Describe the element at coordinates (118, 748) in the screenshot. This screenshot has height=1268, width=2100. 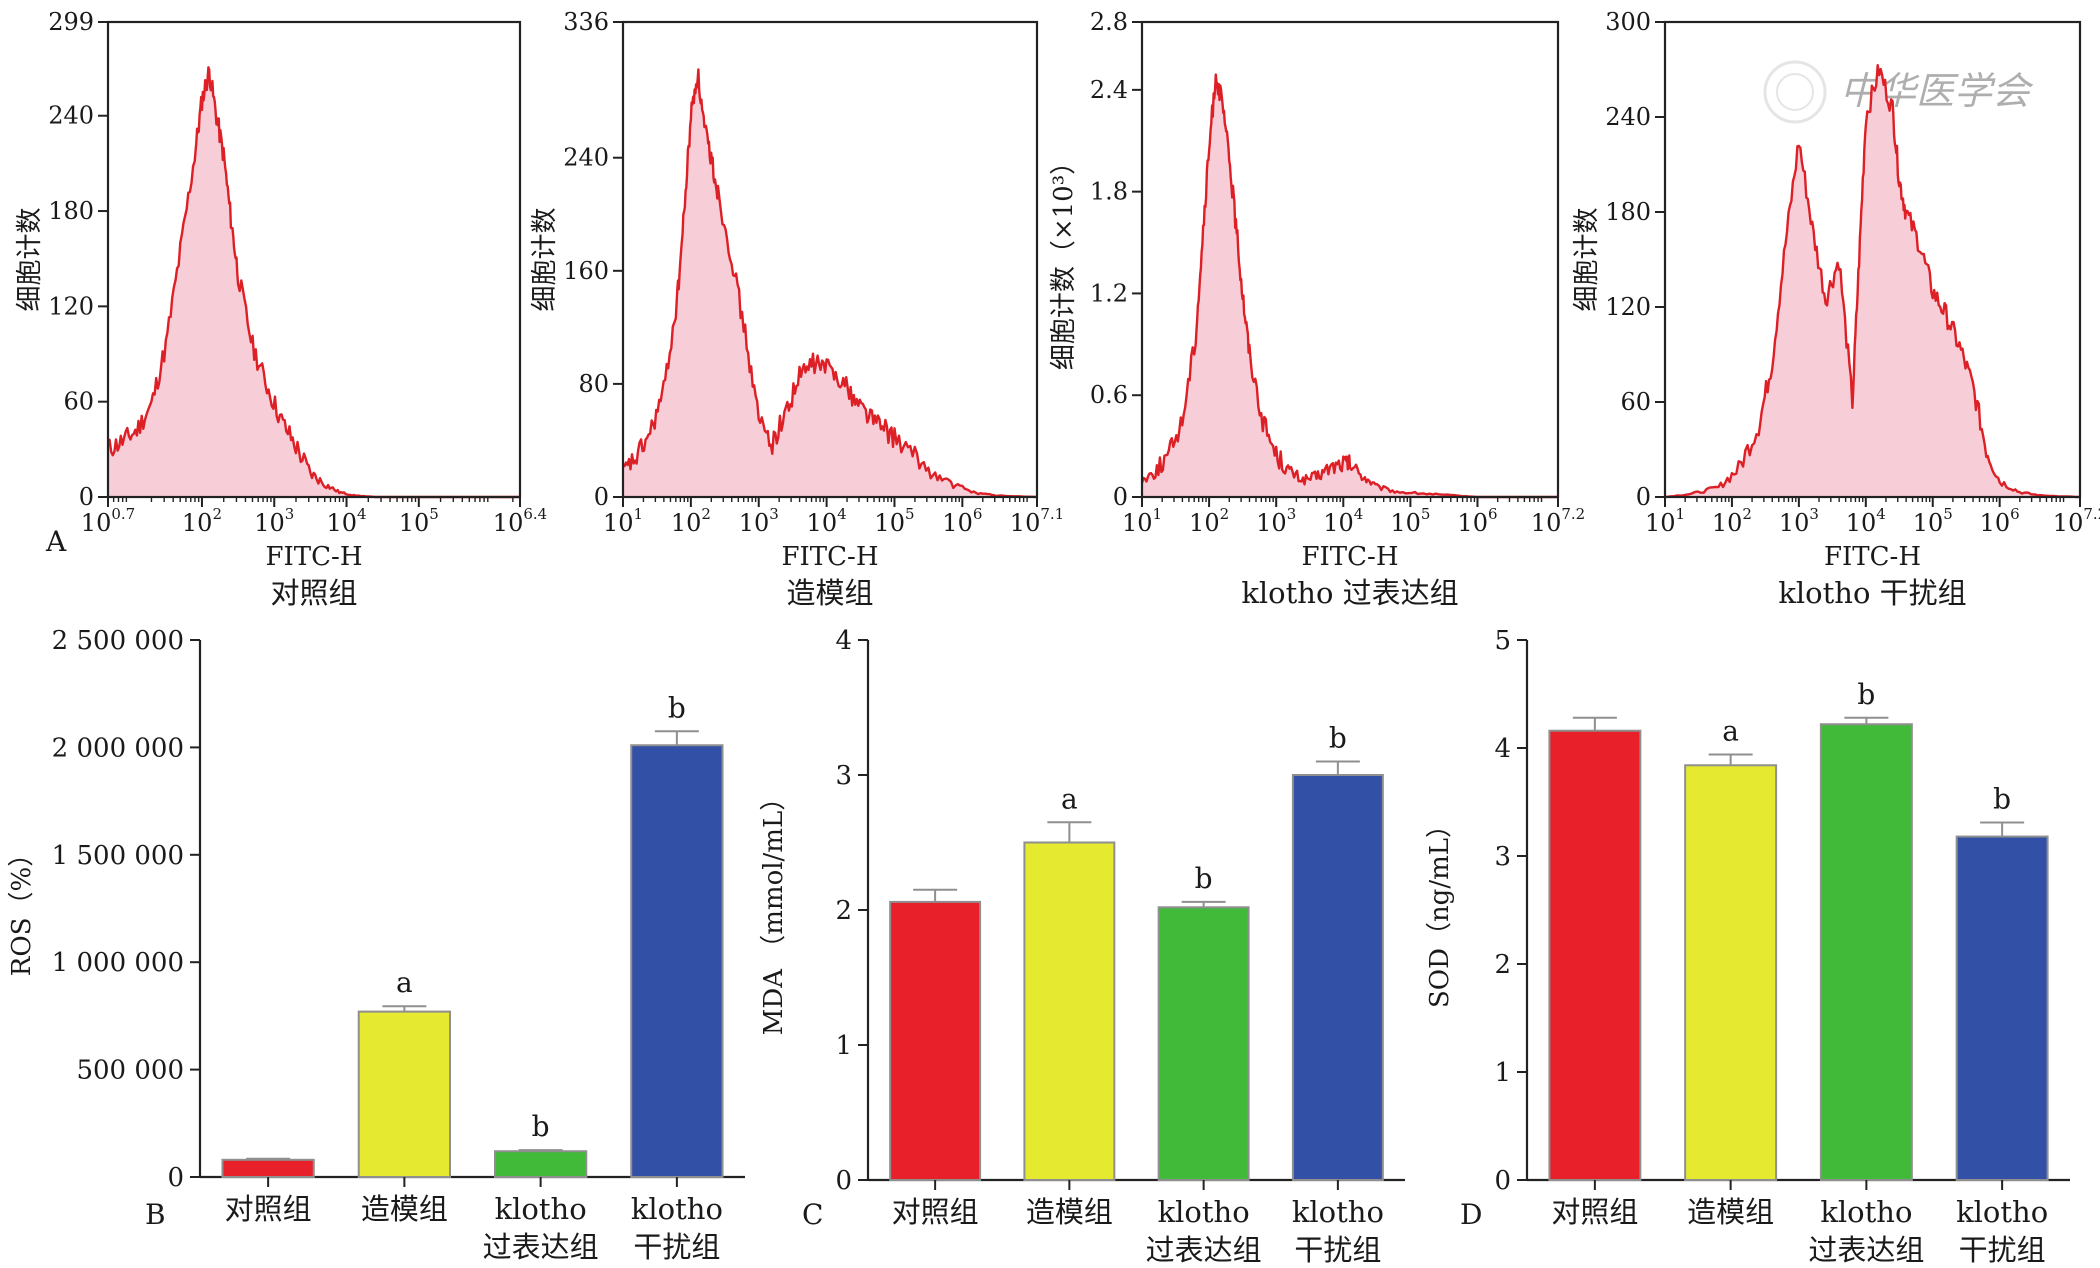
I see `y-tick-label: 2 000 000` at that location.